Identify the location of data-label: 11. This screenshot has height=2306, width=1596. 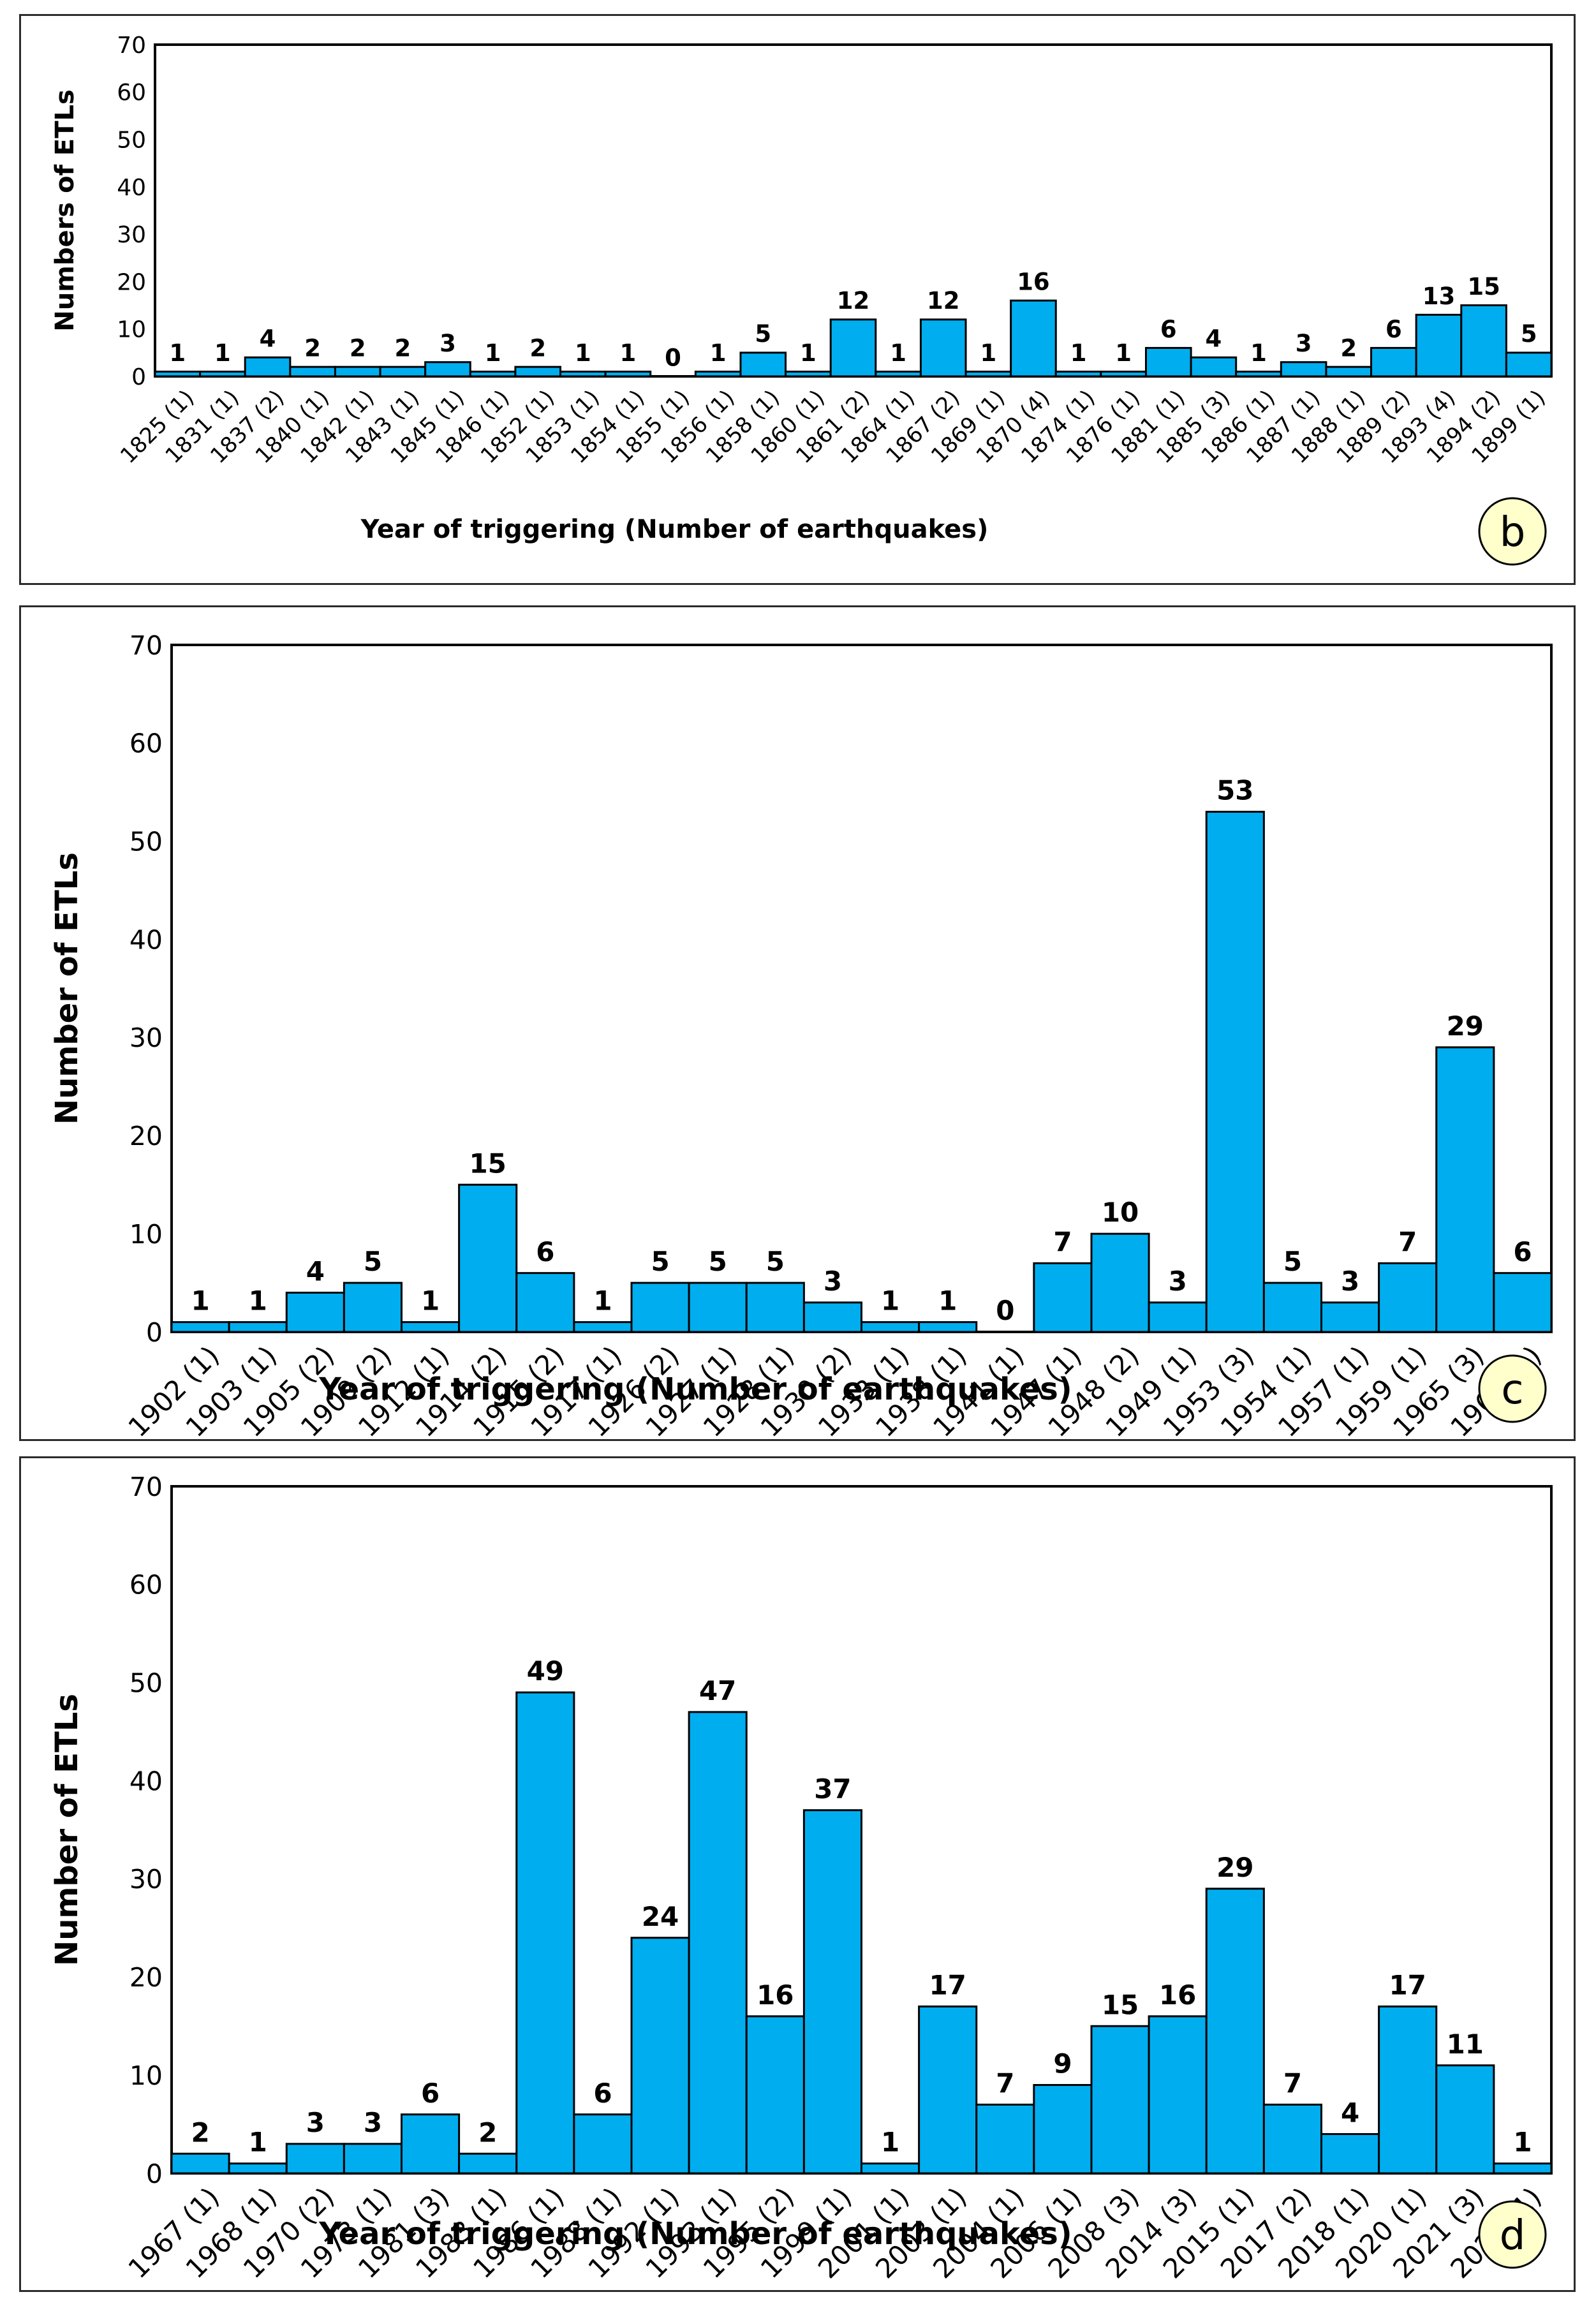
(1466, 2044).